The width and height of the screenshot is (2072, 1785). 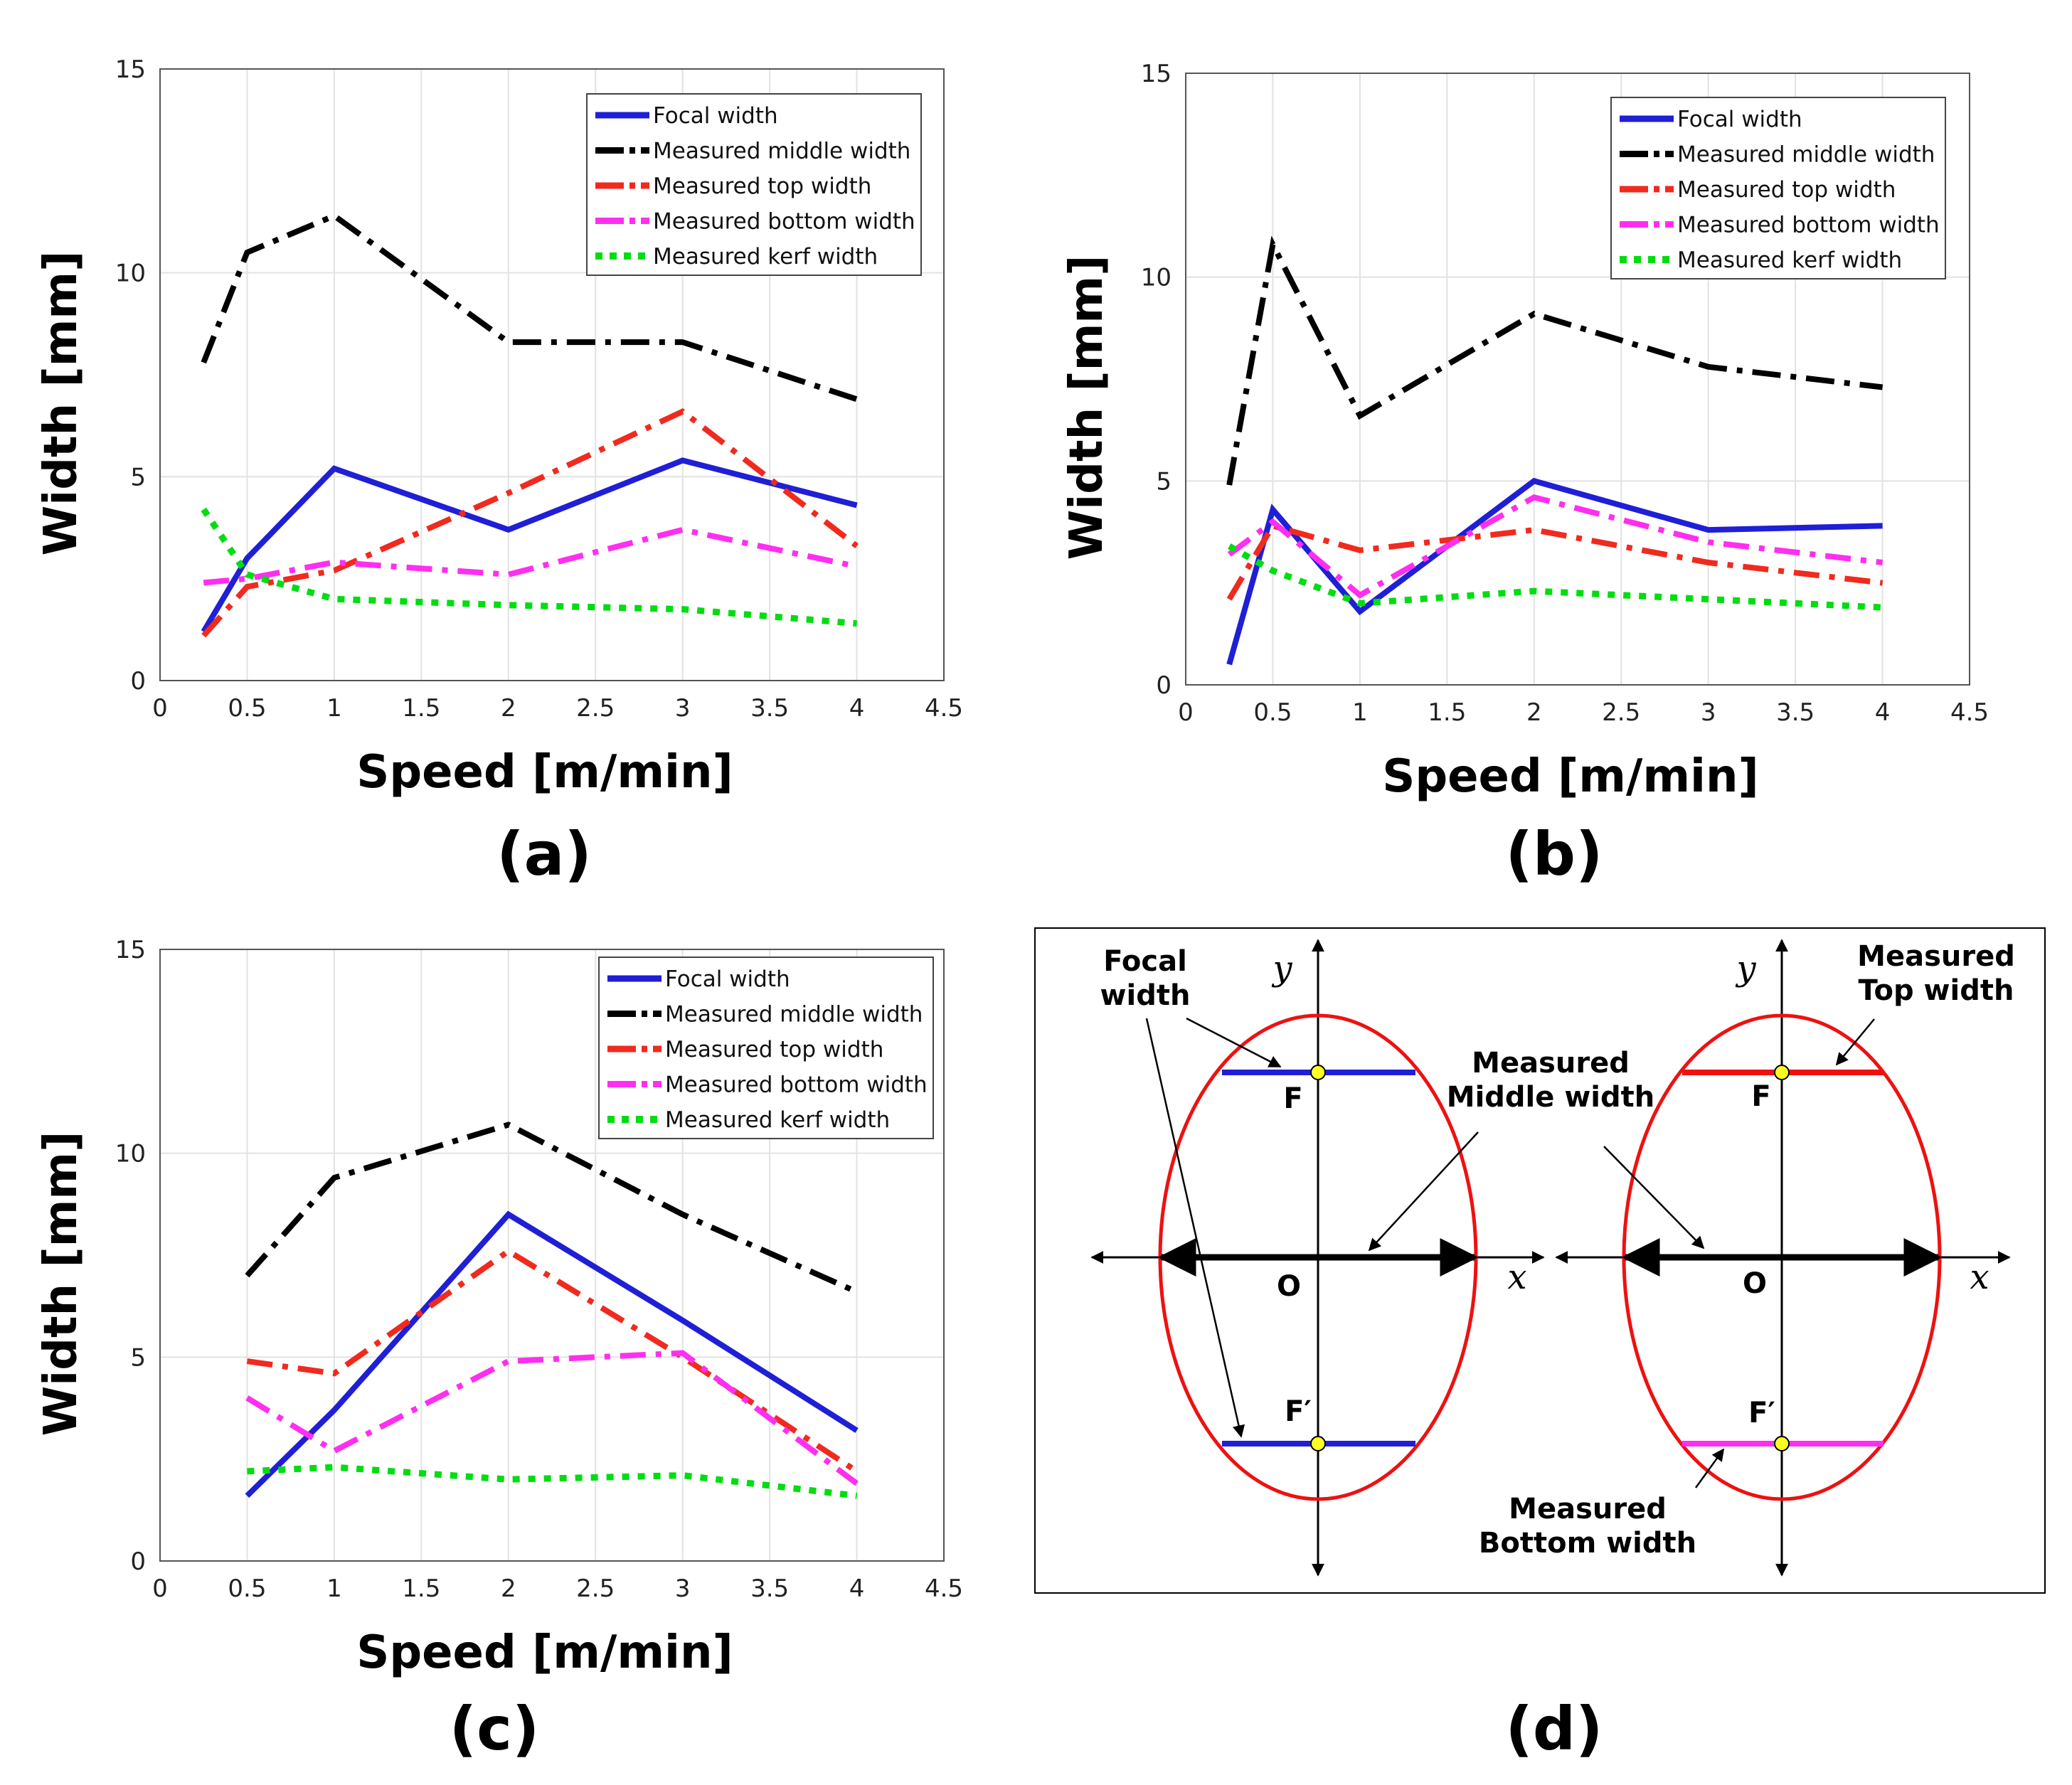 I want to click on label-top-width-line2: Top width, so click(x=1936, y=990).